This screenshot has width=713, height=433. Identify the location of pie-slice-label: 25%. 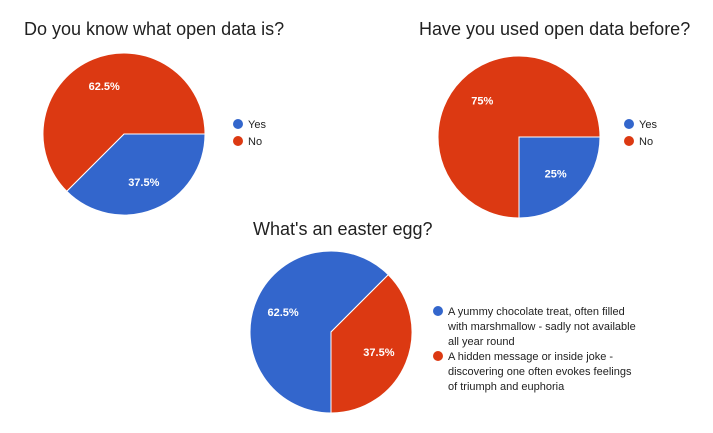
(556, 175).